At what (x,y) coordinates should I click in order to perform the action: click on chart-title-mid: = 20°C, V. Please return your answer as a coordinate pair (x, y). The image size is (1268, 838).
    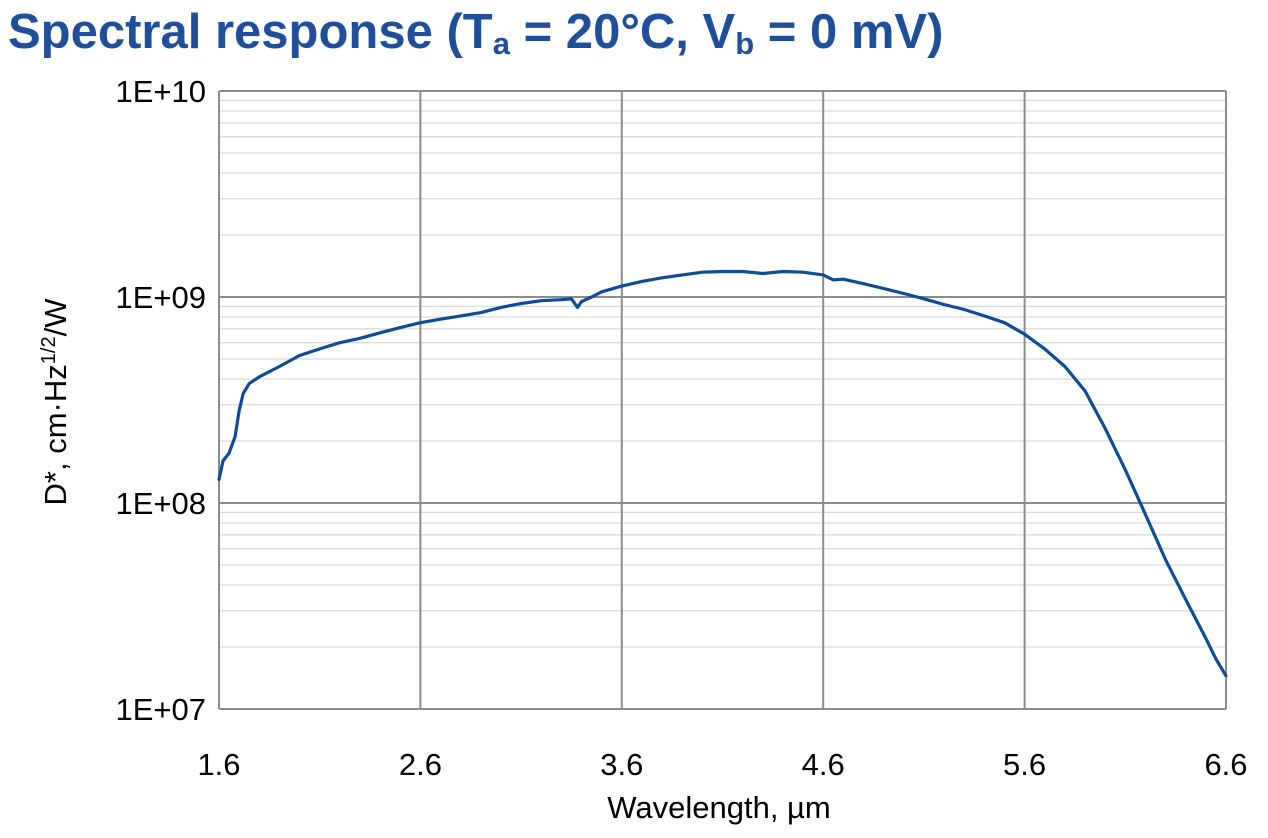
    Looking at the image, I should click on (622, 32).